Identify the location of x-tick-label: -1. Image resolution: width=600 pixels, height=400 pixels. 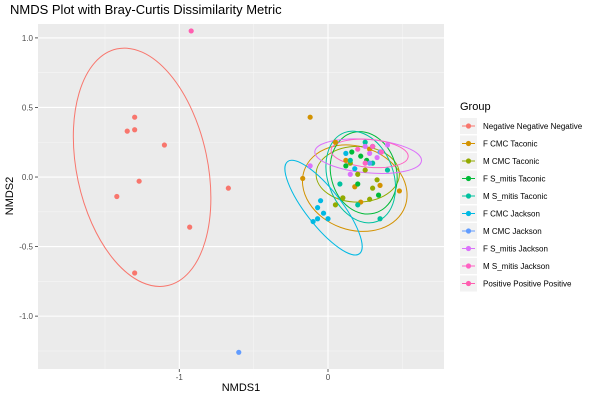
(180, 377).